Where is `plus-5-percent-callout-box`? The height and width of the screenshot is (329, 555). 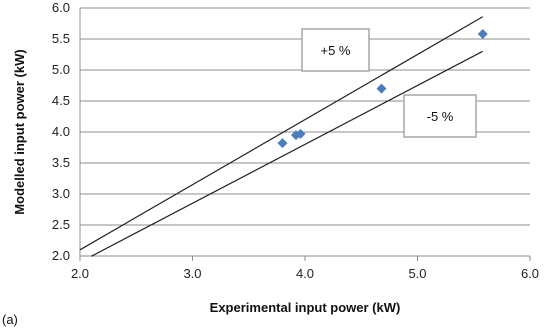 plus-5-percent-callout-box is located at coordinates (335, 50).